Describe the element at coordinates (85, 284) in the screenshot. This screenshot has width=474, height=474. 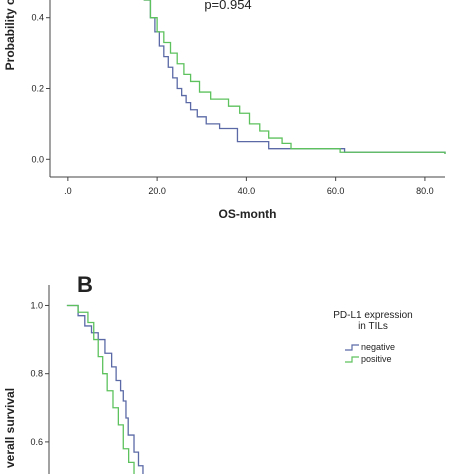
I see `panel-label: B` at that location.